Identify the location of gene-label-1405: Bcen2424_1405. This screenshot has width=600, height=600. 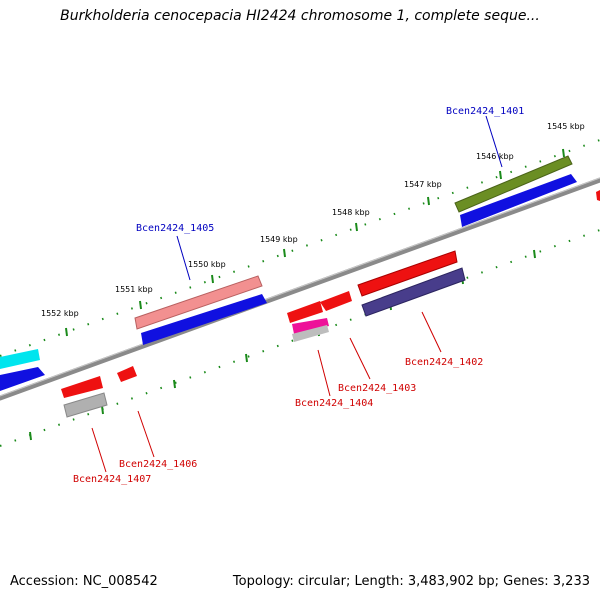
(175, 228).